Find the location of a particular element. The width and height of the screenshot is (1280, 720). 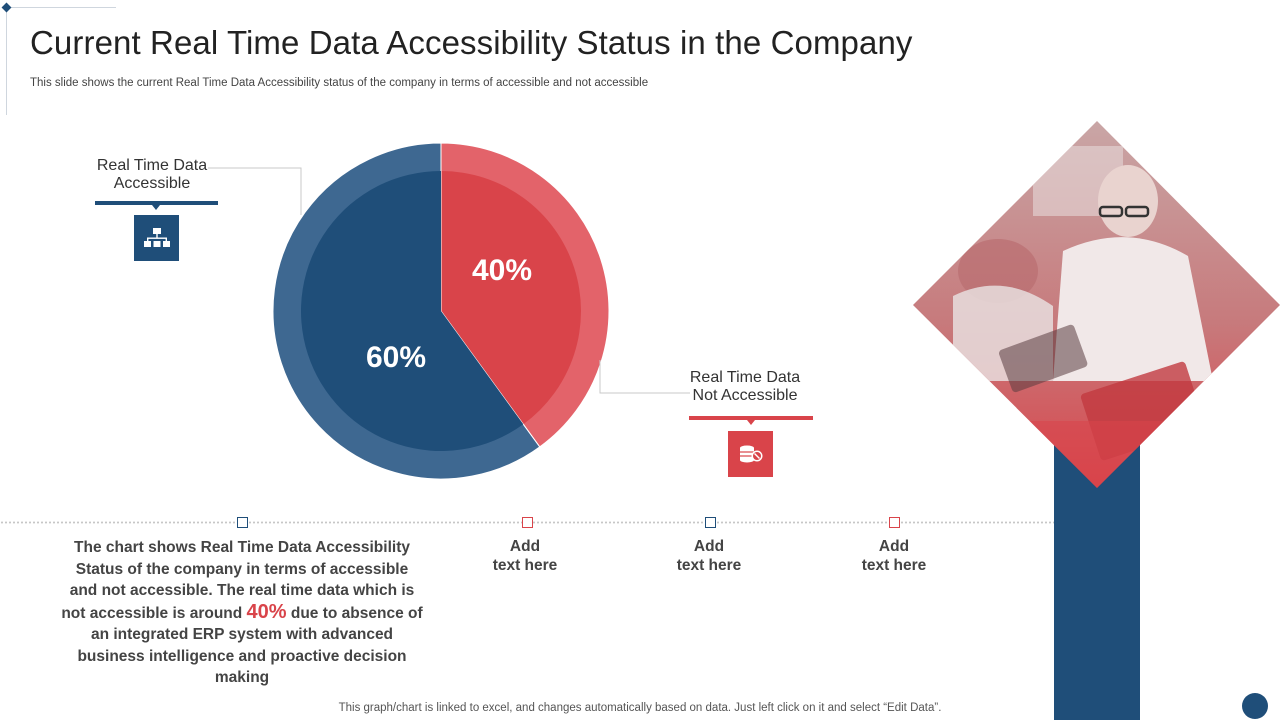

placeholder-1-line2: text here is located at coordinates (525, 565).